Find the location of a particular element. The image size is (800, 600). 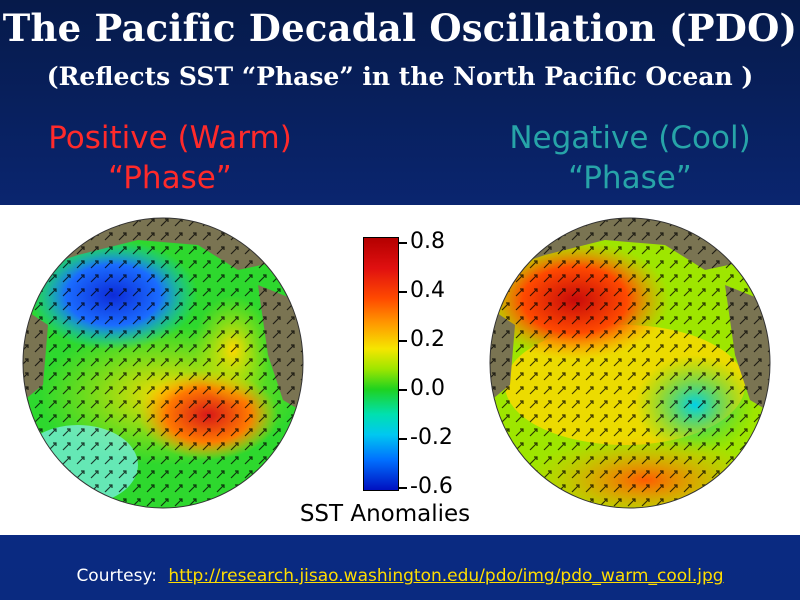

negative-phase-line2: “Phase” is located at coordinates (630, 178).